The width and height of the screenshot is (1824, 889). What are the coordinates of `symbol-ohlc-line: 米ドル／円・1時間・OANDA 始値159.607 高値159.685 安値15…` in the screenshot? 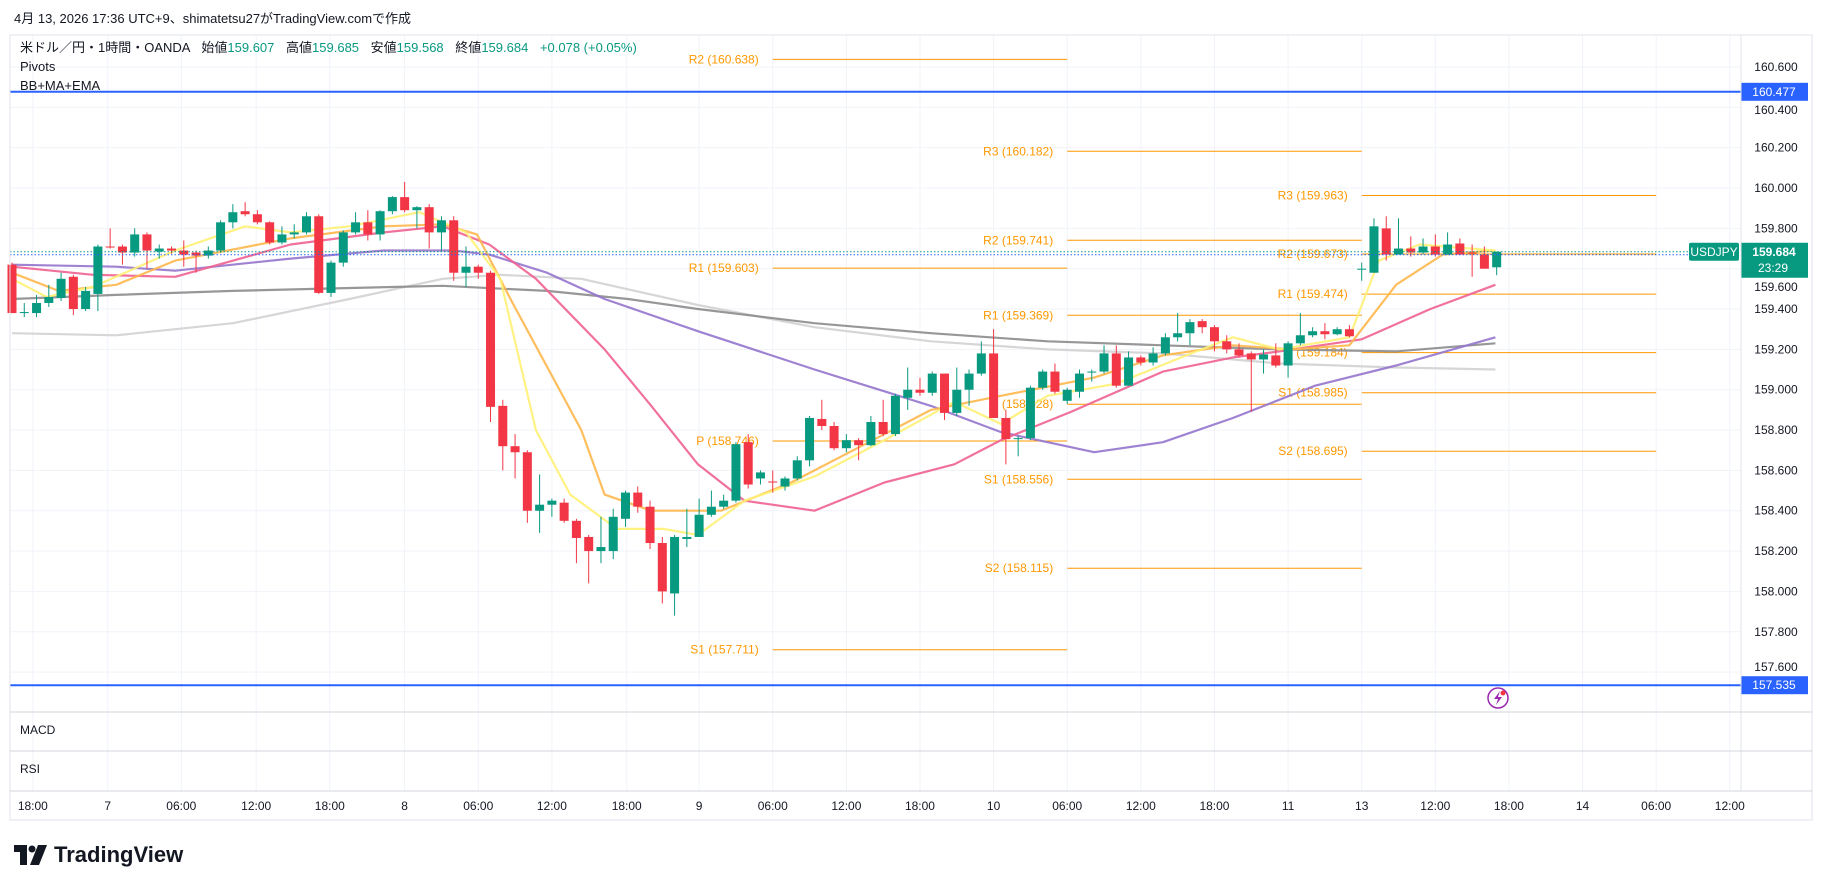 It's located at (328, 47).